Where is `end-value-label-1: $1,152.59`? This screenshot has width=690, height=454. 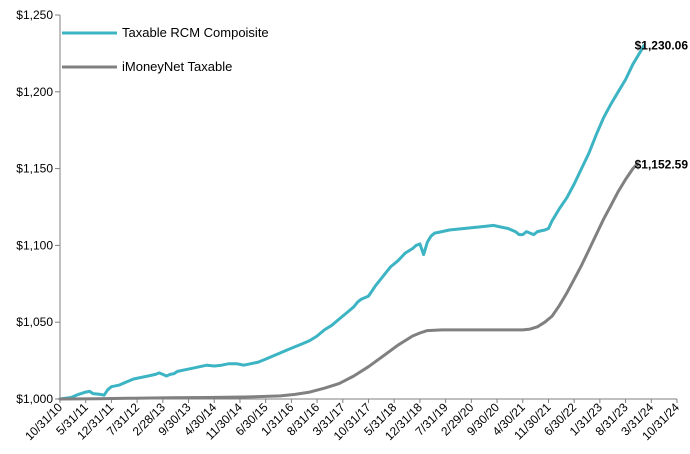
end-value-label-1: $1,152.59 is located at coordinates (662, 165).